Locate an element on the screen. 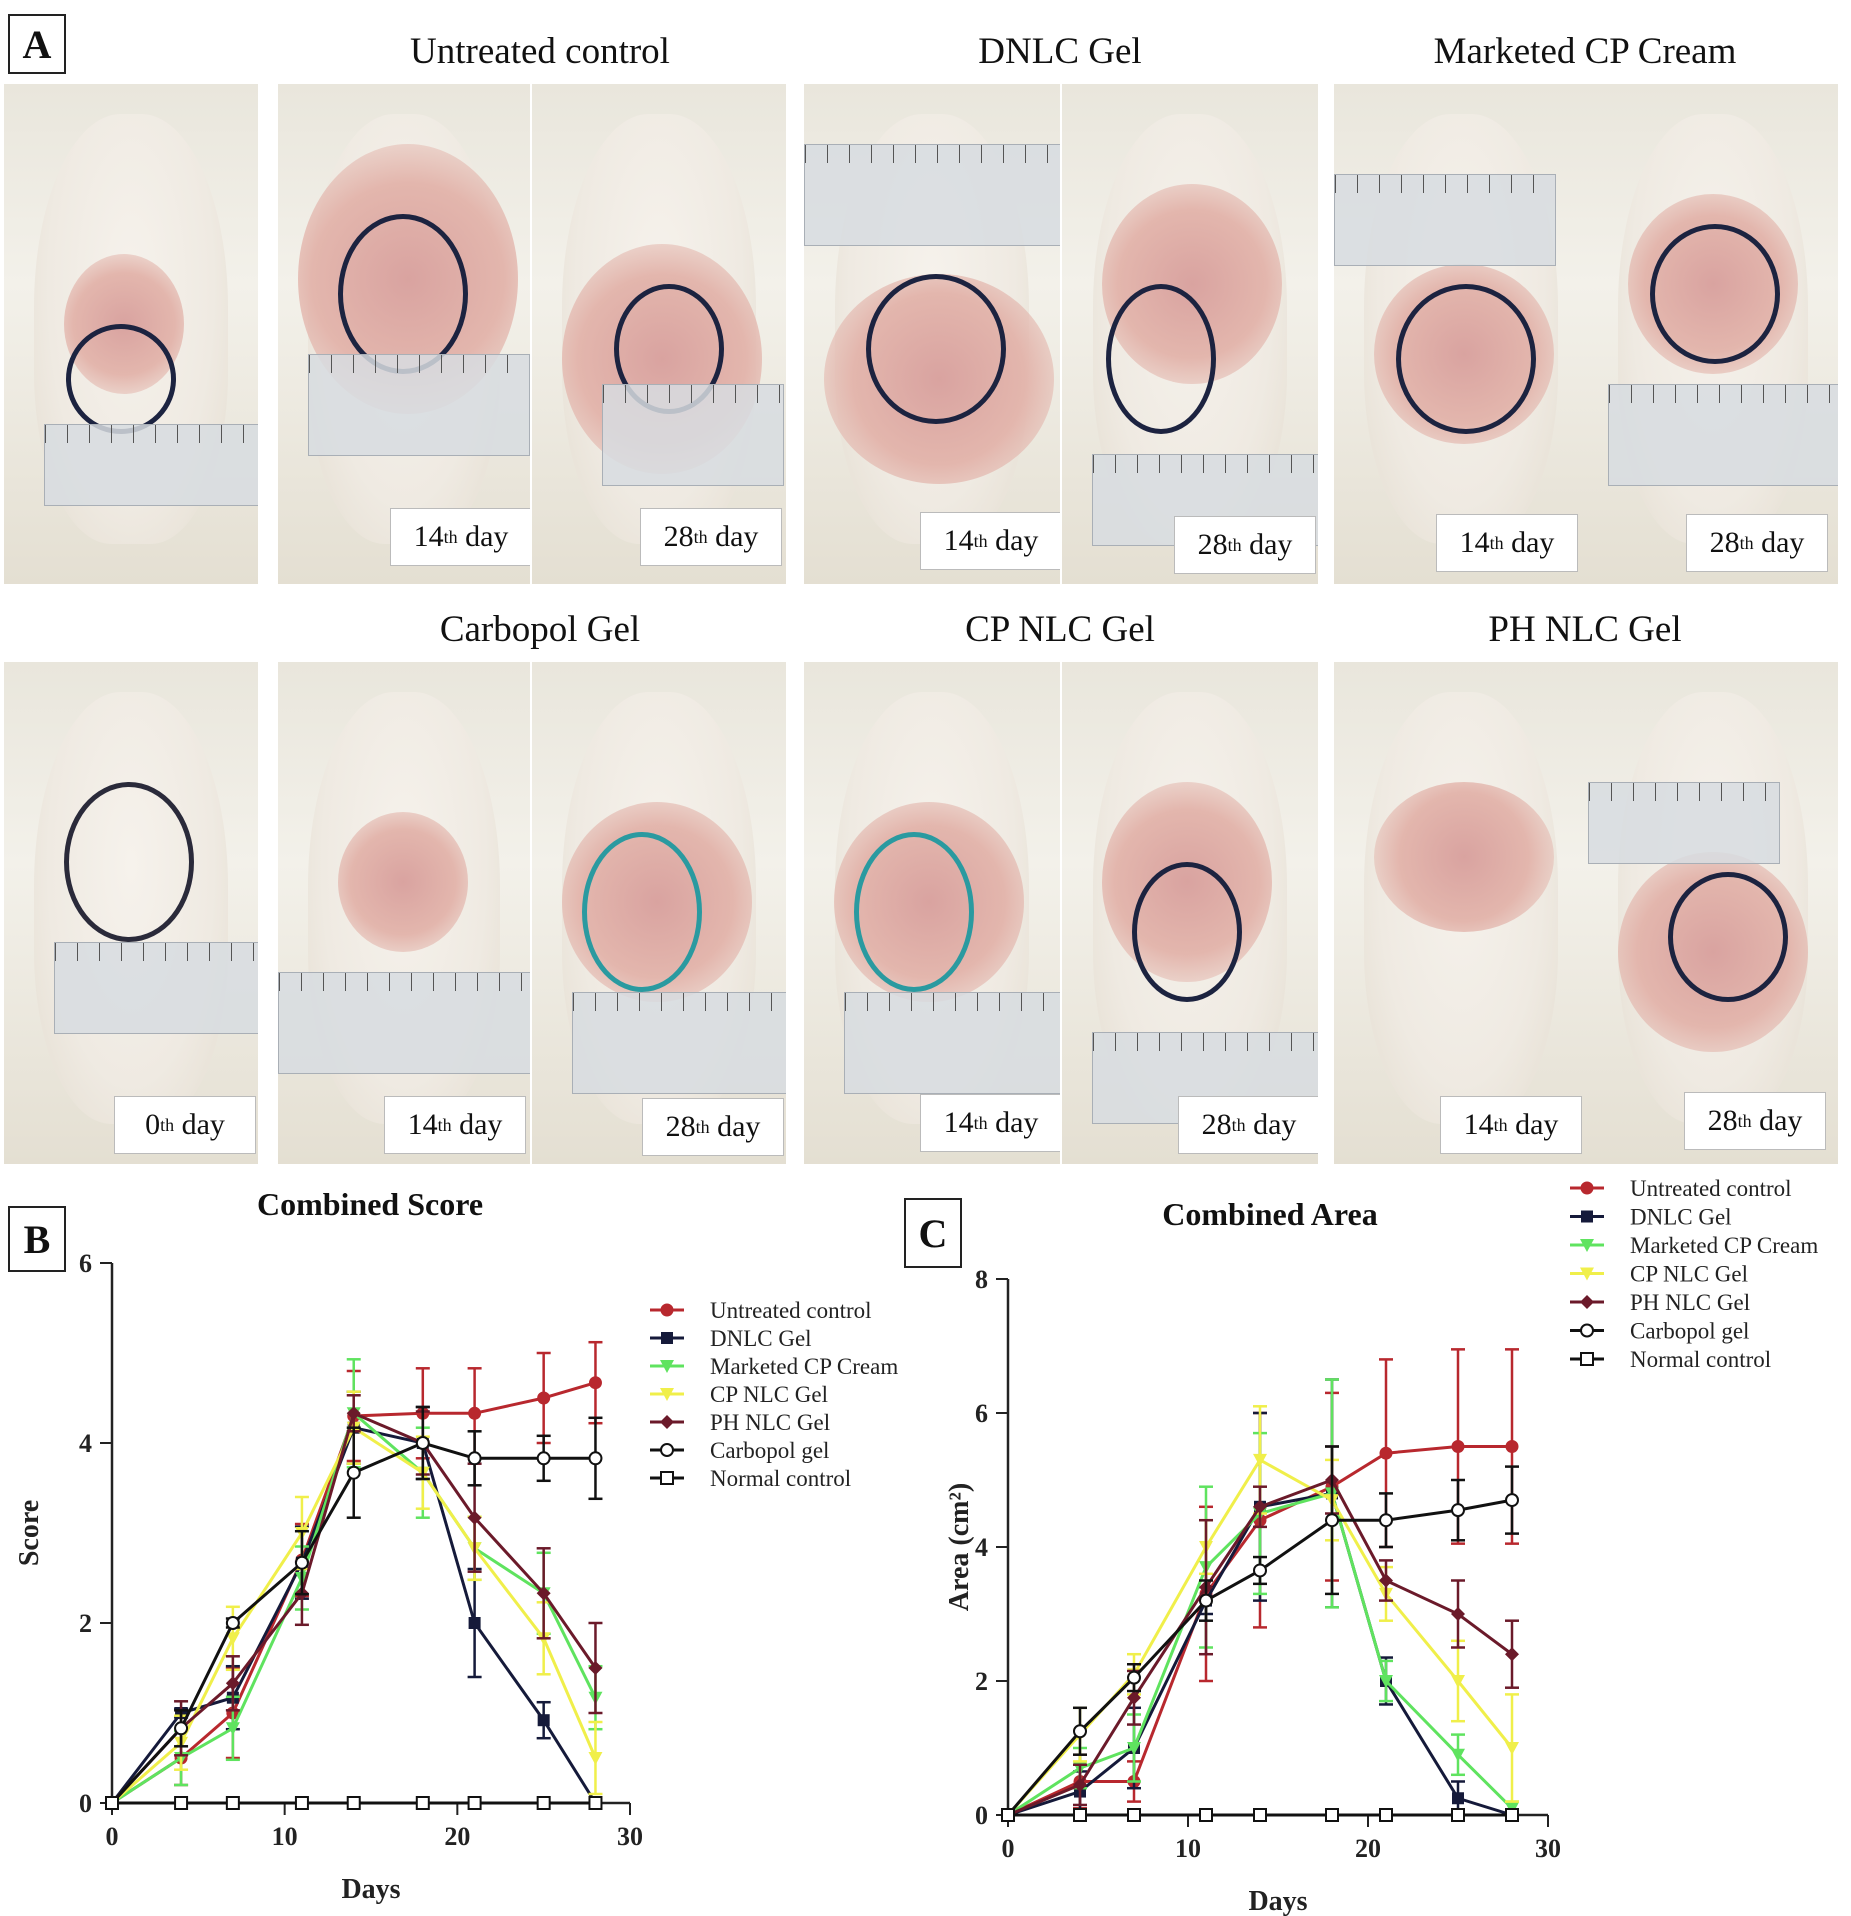 The image size is (1851, 1916). chart-b-y-tick-label: 0 is located at coordinates (85, 1803).